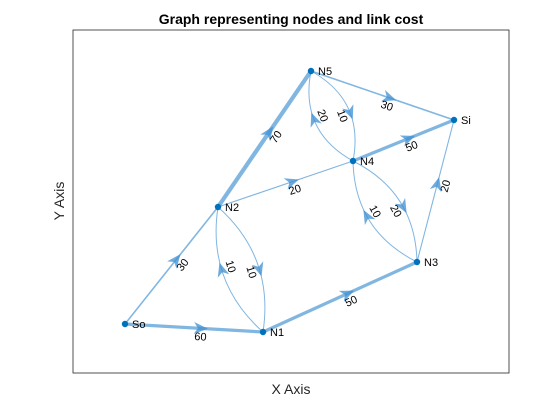 This screenshot has height=420, width=560. Describe the element at coordinates (369, 217) in the screenshot. I see `edge-arrow-N3-N4` at that location.